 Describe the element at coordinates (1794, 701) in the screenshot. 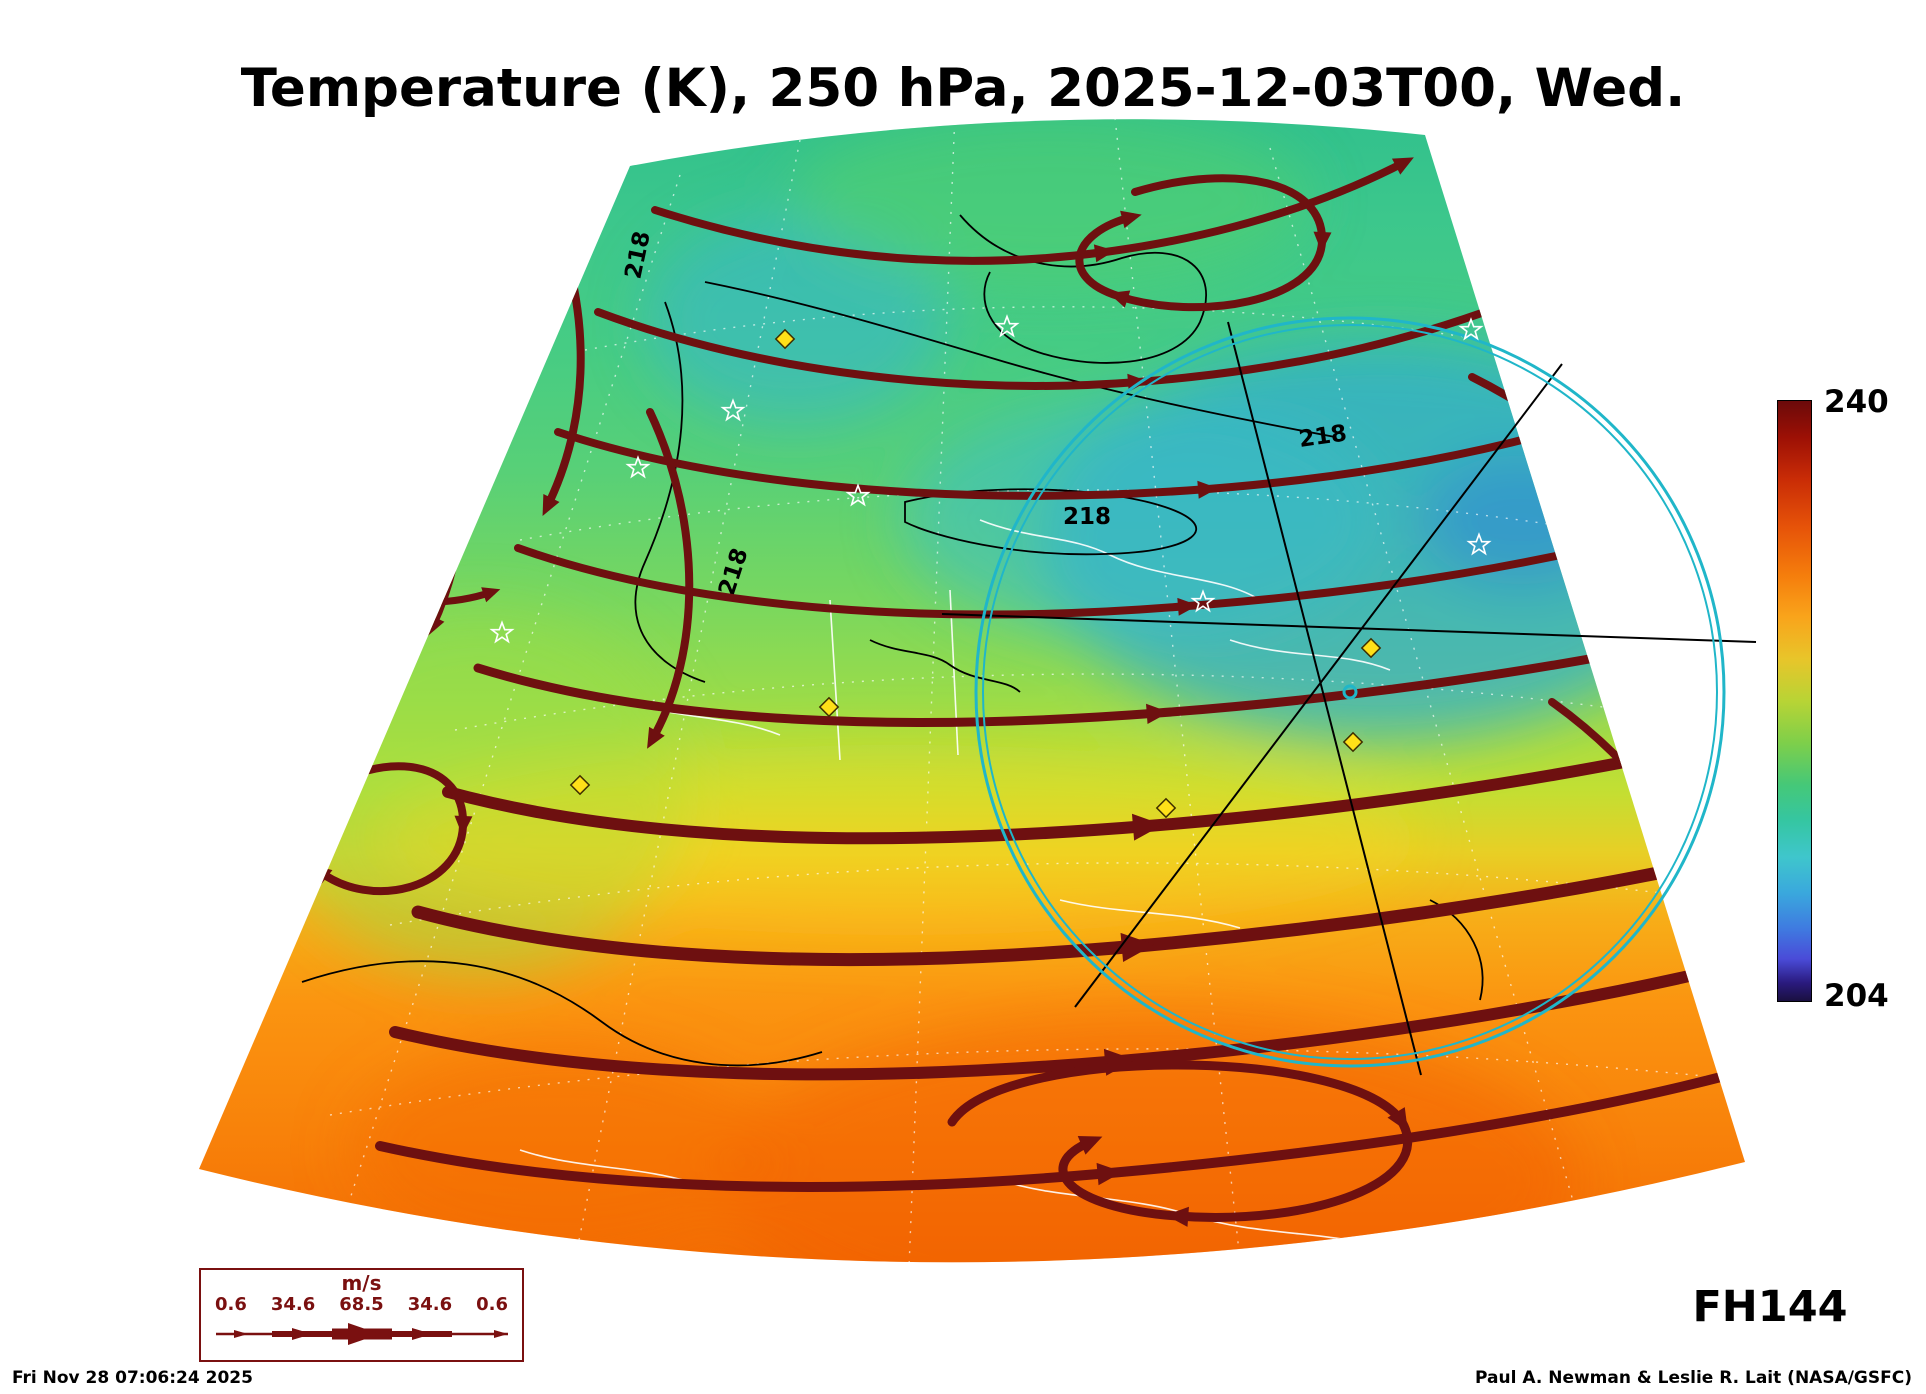

I see `colorbar` at that location.